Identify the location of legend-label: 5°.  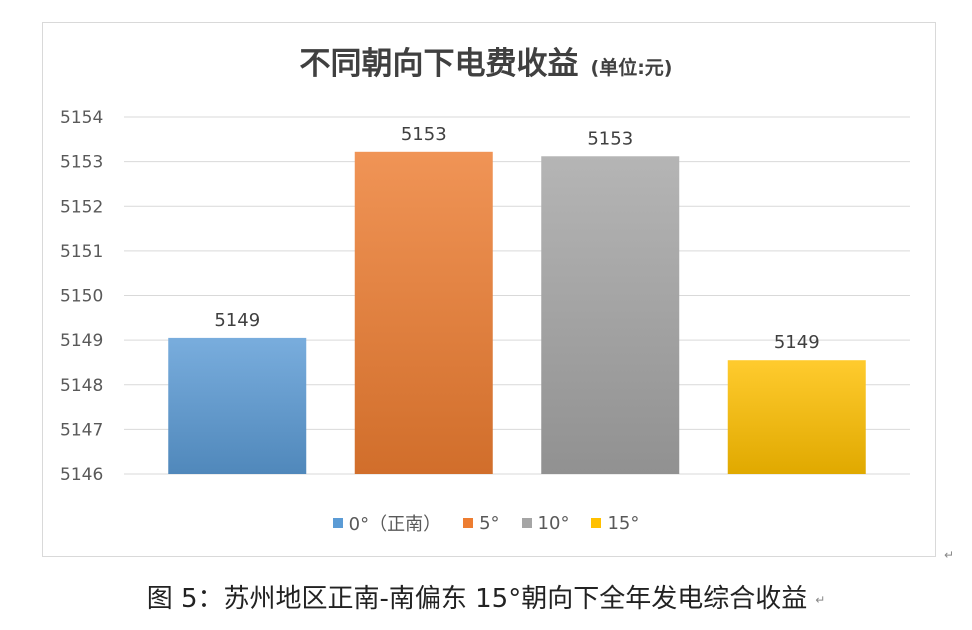
(489, 523).